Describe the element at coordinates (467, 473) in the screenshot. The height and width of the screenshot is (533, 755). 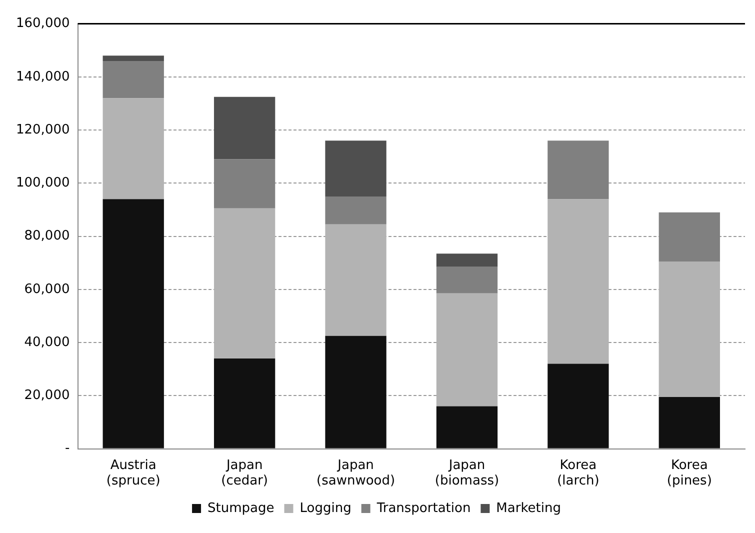
I see `x-tick-label: Japan (biomass)` at that location.